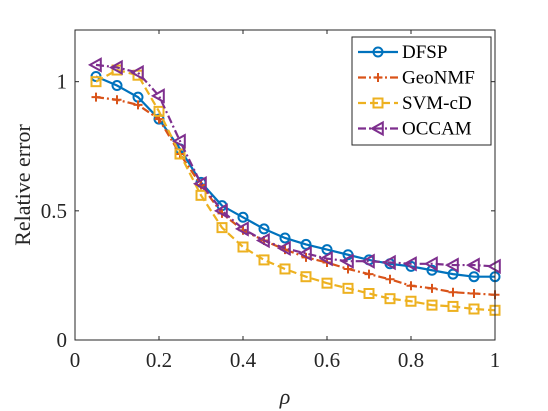 Image resolution: width=548 pixels, height=411 pixels. I want to click on y-tick-label: 1, so click(62, 82).